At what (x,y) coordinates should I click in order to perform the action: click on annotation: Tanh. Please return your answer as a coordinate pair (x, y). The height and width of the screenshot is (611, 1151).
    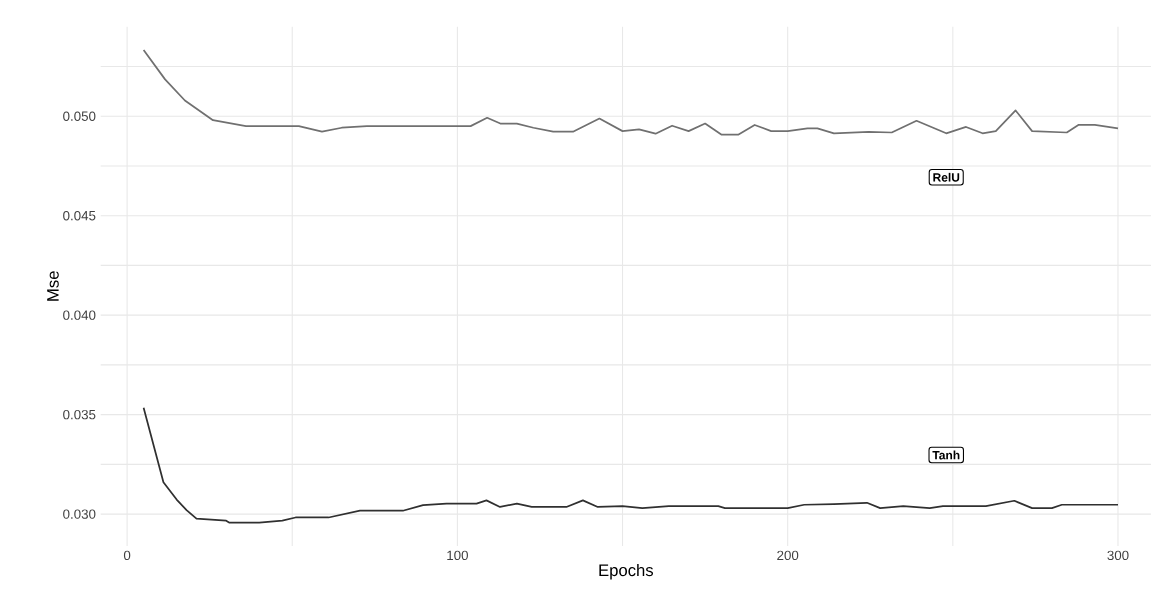
    Looking at the image, I should click on (946, 455).